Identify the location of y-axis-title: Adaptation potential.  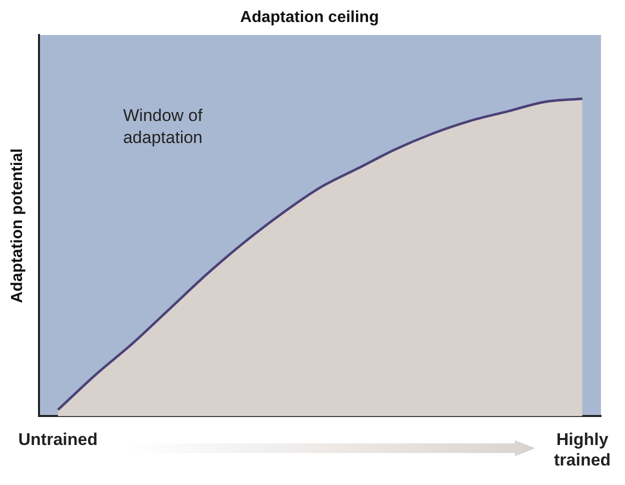
(17, 226).